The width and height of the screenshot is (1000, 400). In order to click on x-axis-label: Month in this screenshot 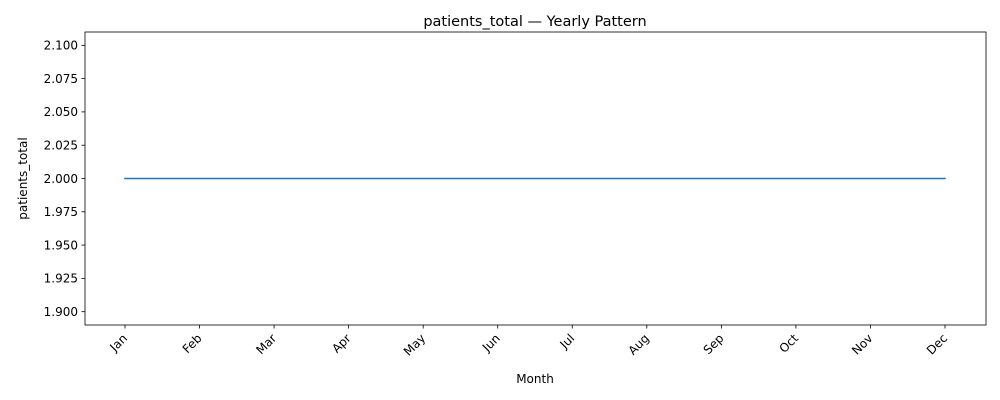, I will do `click(535, 379)`.